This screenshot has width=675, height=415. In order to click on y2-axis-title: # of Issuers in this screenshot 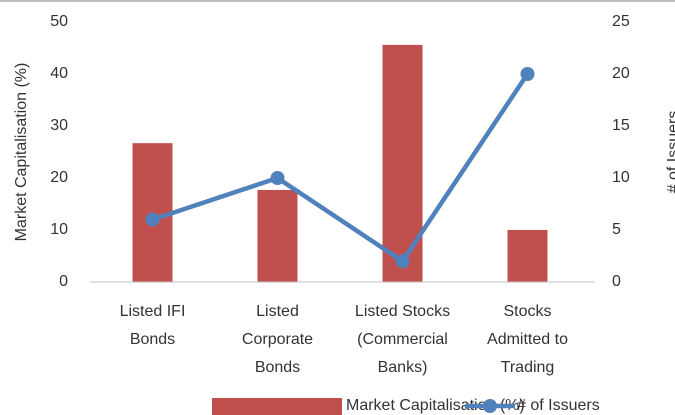, I will do `click(670, 152)`.